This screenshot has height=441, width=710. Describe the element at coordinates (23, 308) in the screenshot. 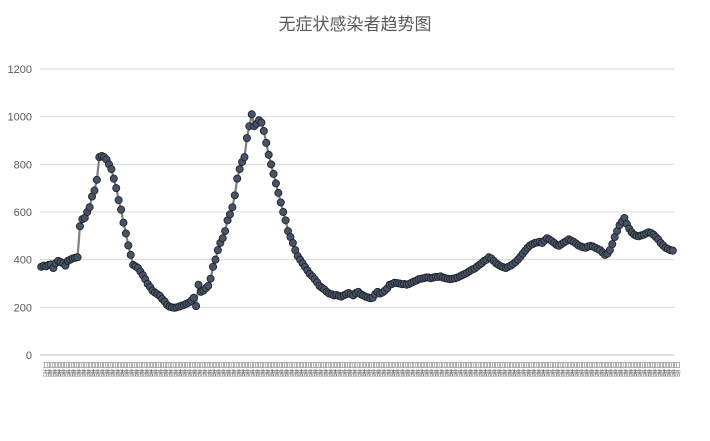

I see `y-tick-label: 200` at that location.